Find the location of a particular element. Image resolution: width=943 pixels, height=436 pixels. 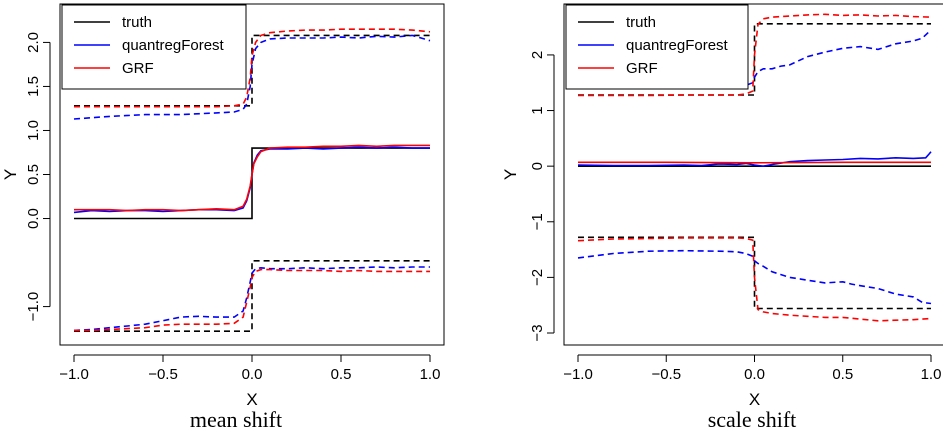

panel-caption: mean shift is located at coordinates (236, 419).